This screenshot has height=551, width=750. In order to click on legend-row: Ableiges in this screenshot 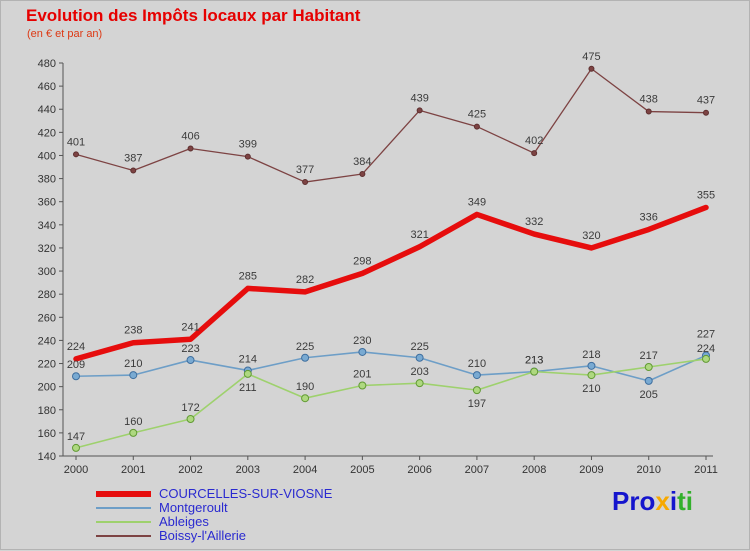, I will do `click(214, 521)`.